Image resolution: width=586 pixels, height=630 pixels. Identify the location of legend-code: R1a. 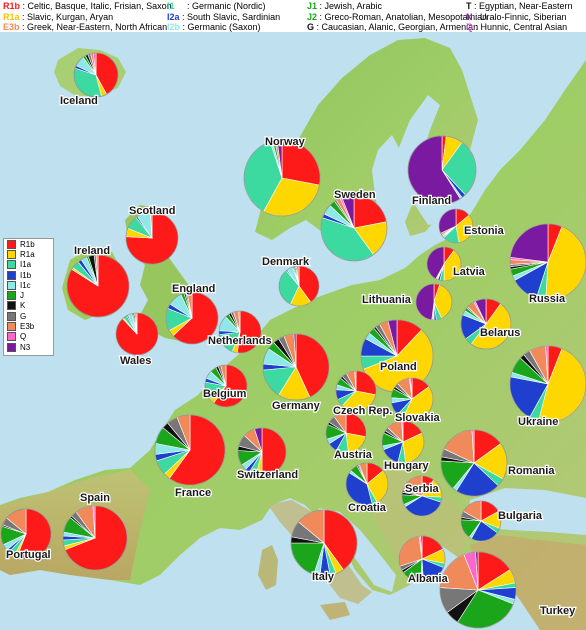
(11, 16).